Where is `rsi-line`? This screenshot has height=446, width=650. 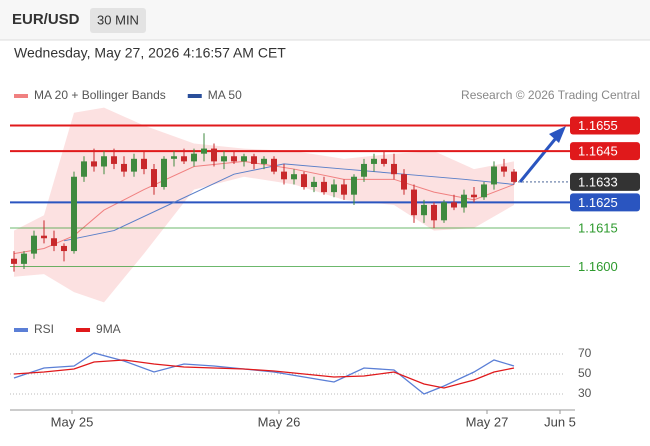
rsi-line is located at coordinates (264, 373).